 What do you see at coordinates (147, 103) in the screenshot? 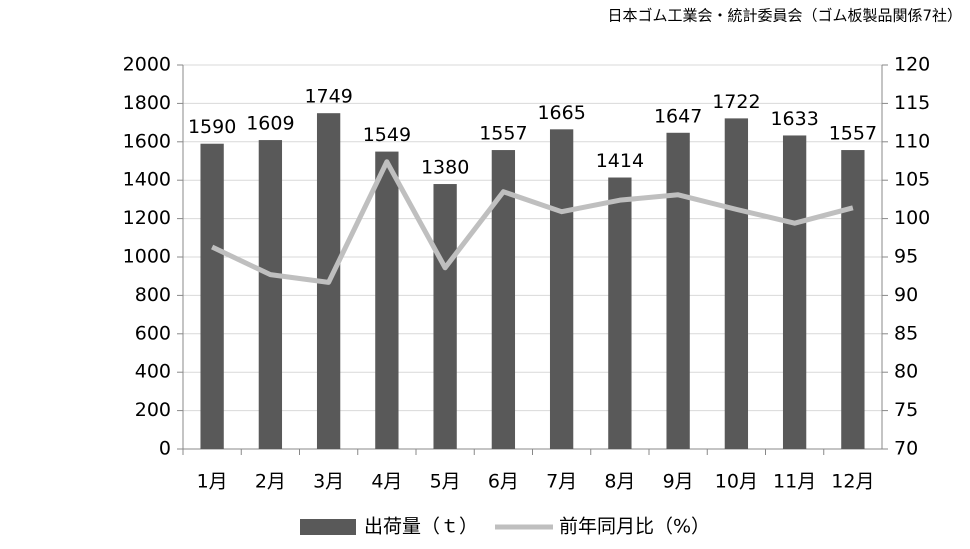
I see `y-tick-label: 1800` at bounding box center [147, 103].